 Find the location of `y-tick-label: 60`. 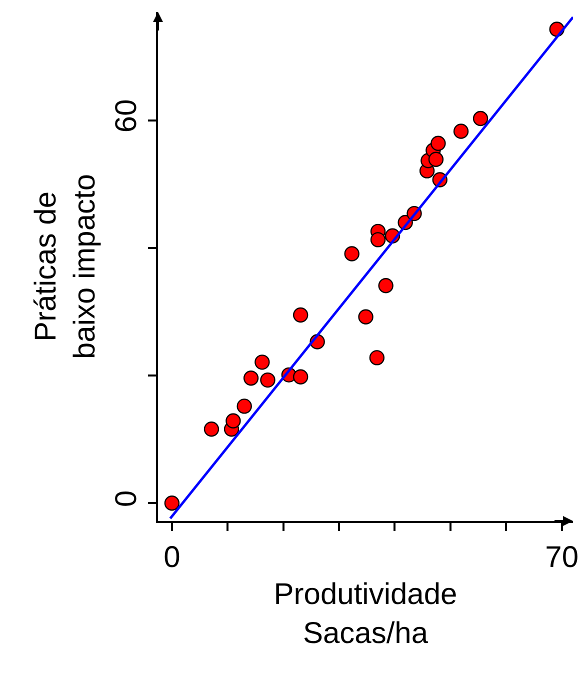

y-tick-label: 60 is located at coordinates (126, 116).